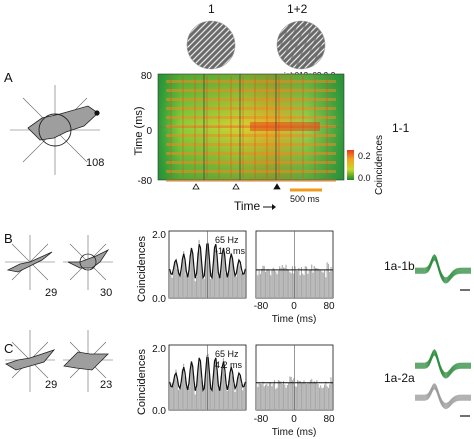  I want to click on stimulus-label-12: 1+2, so click(297, 9).